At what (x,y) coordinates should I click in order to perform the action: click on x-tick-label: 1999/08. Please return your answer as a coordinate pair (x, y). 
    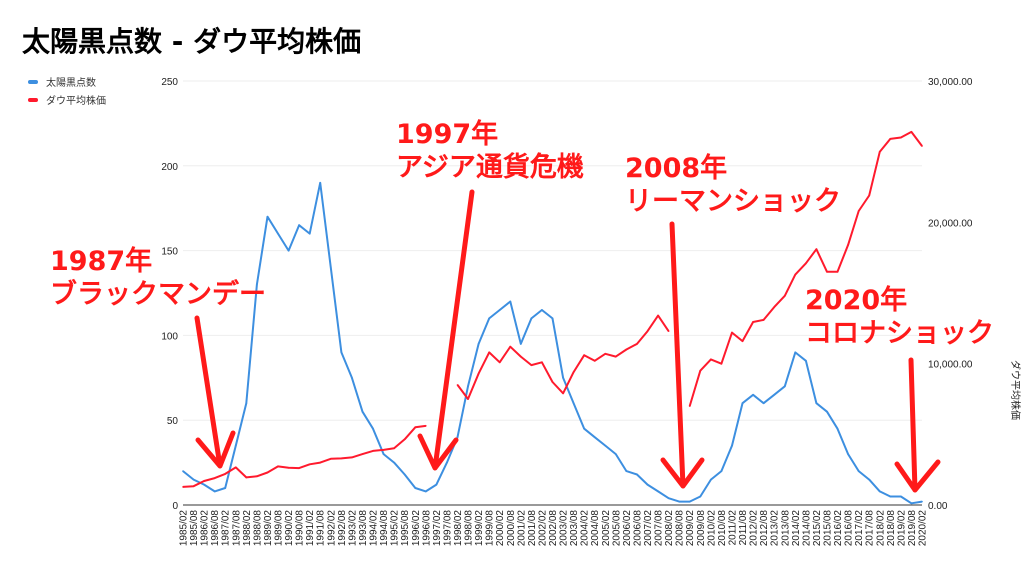
    Looking at the image, I should click on (490, 528).